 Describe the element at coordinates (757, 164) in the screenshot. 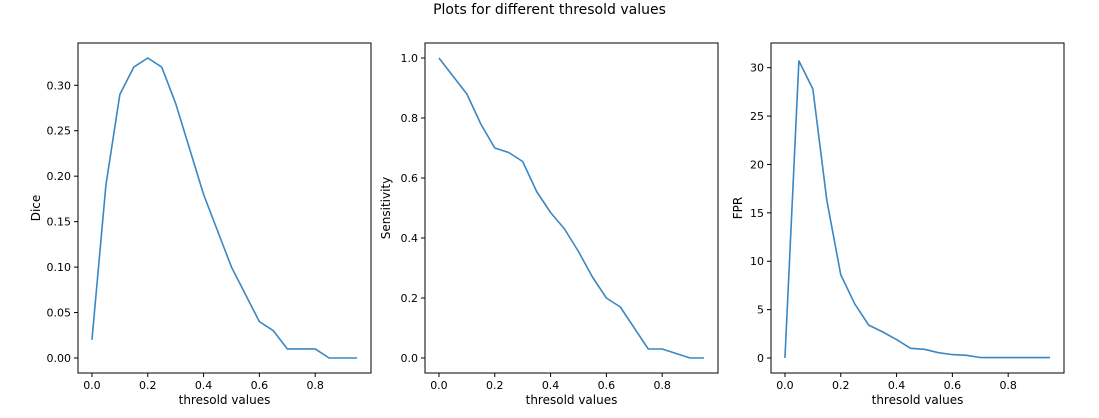

I see `y-tick-label: 20` at that location.